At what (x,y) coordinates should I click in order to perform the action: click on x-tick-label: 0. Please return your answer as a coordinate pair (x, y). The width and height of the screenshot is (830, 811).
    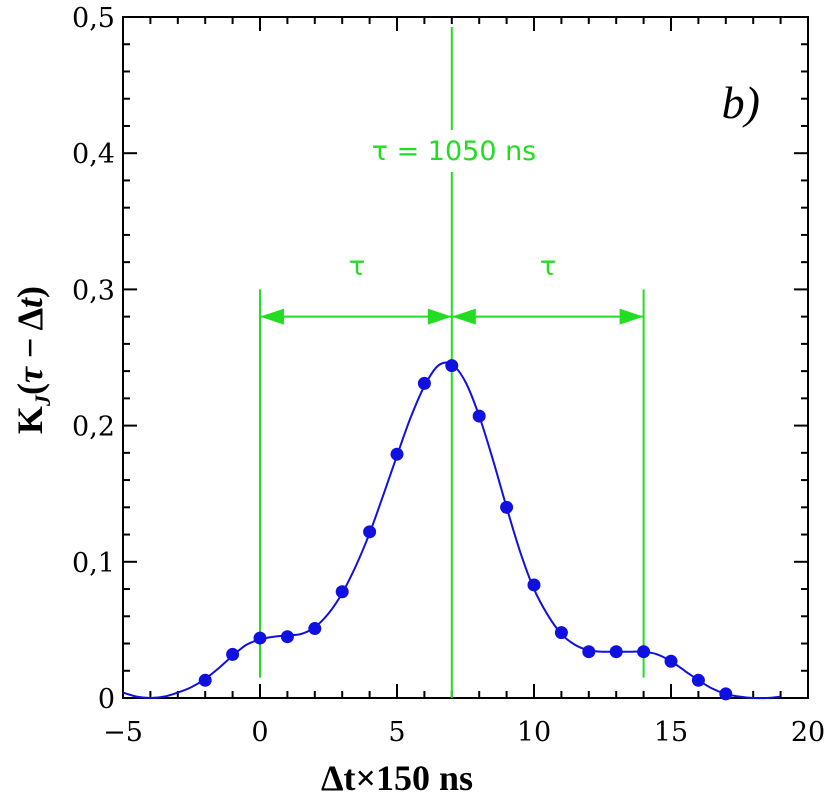
    Looking at the image, I should click on (259, 732).